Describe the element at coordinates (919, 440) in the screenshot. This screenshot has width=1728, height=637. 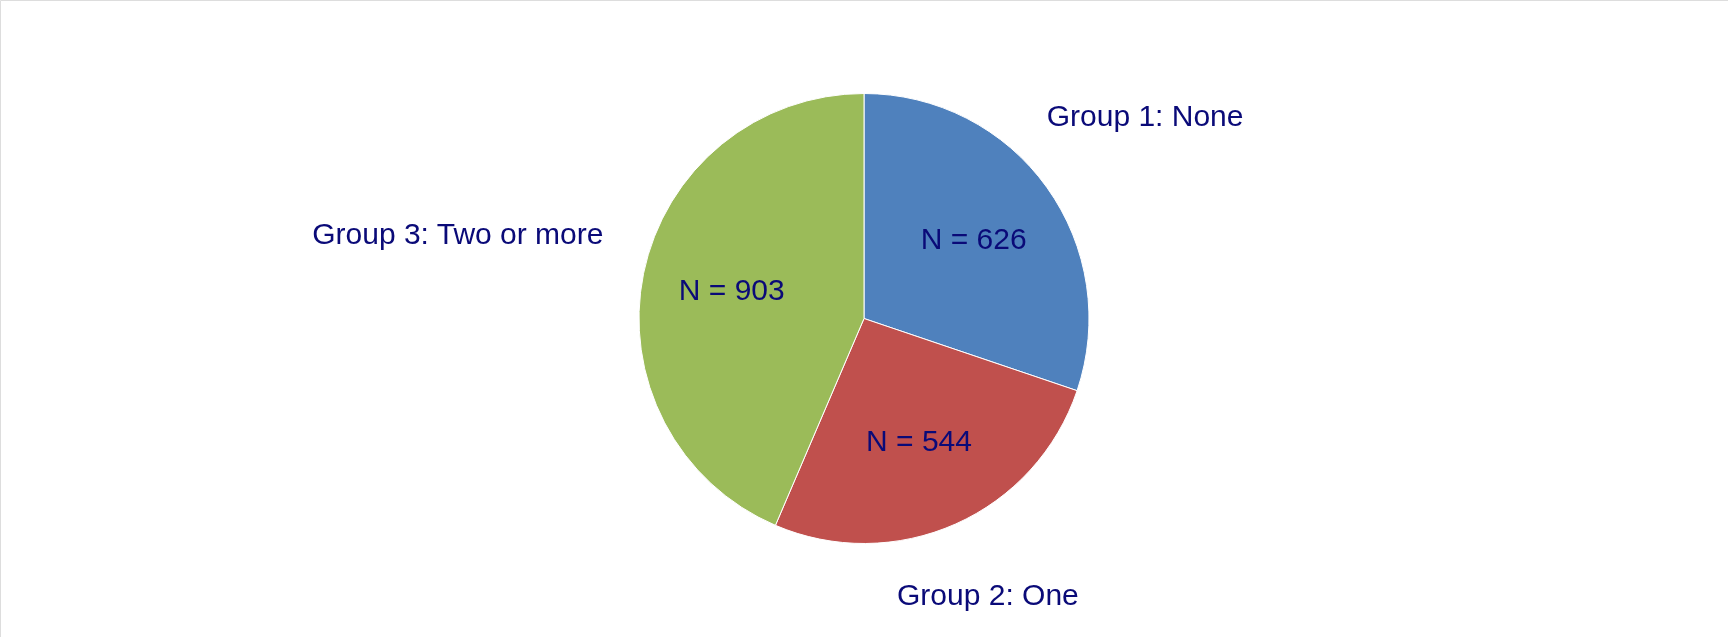
I see `data-label: N = 544` at that location.